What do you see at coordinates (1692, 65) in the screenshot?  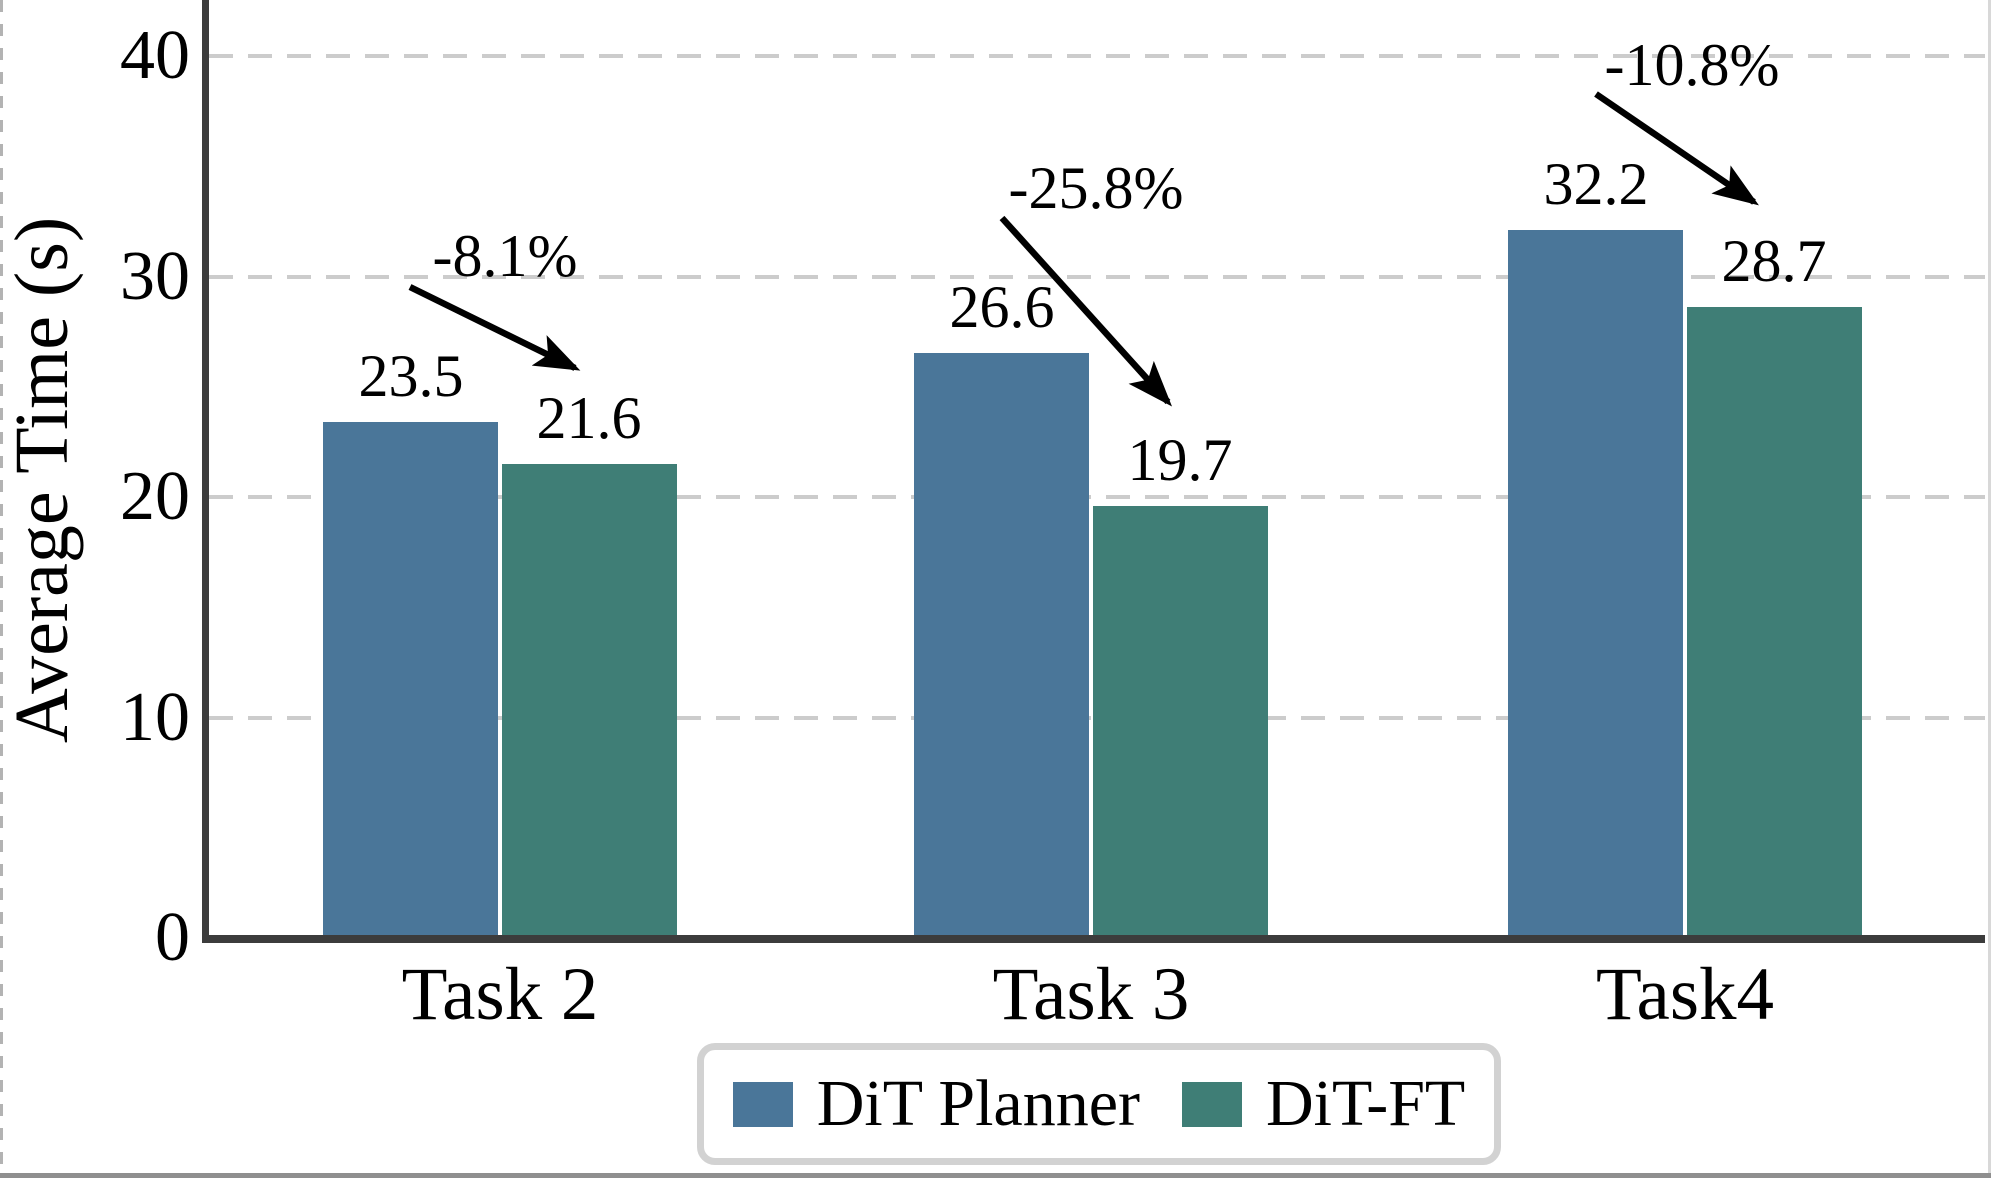 I see `percent-annotation-task4: -10.8%` at bounding box center [1692, 65].